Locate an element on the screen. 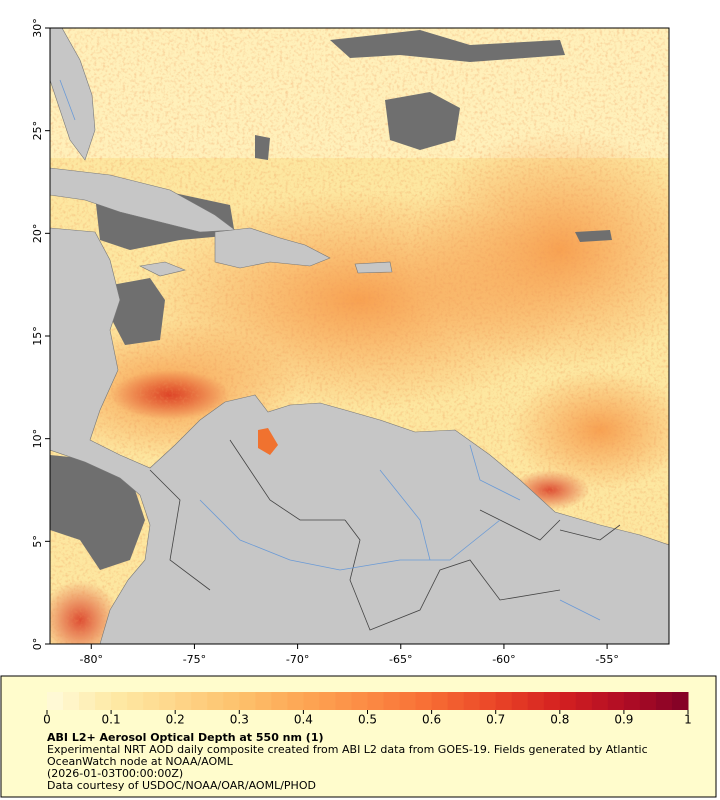 This screenshot has height=800, width=720. colorbar-tick-label: 0.4 is located at coordinates (303, 720).